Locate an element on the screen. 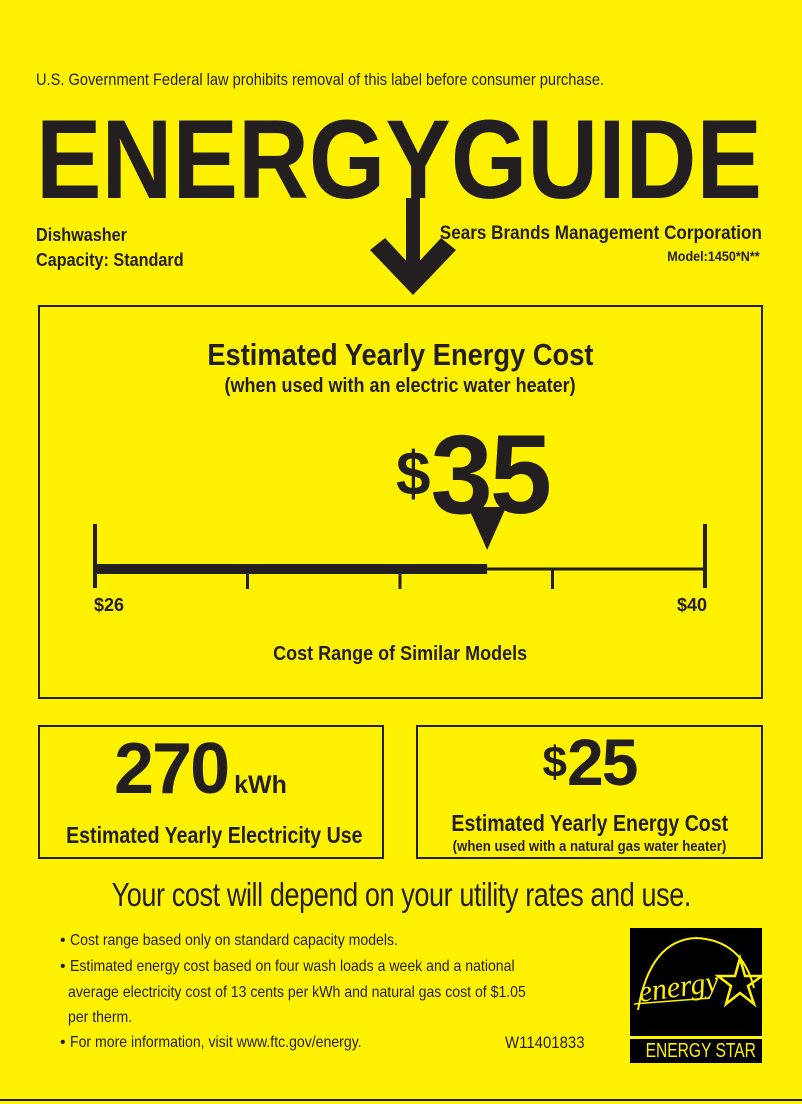 The width and height of the screenshot is (802, 1104). electricity-caption: Estimated Yearly Electricity Use is located at coordinates (214, 835).